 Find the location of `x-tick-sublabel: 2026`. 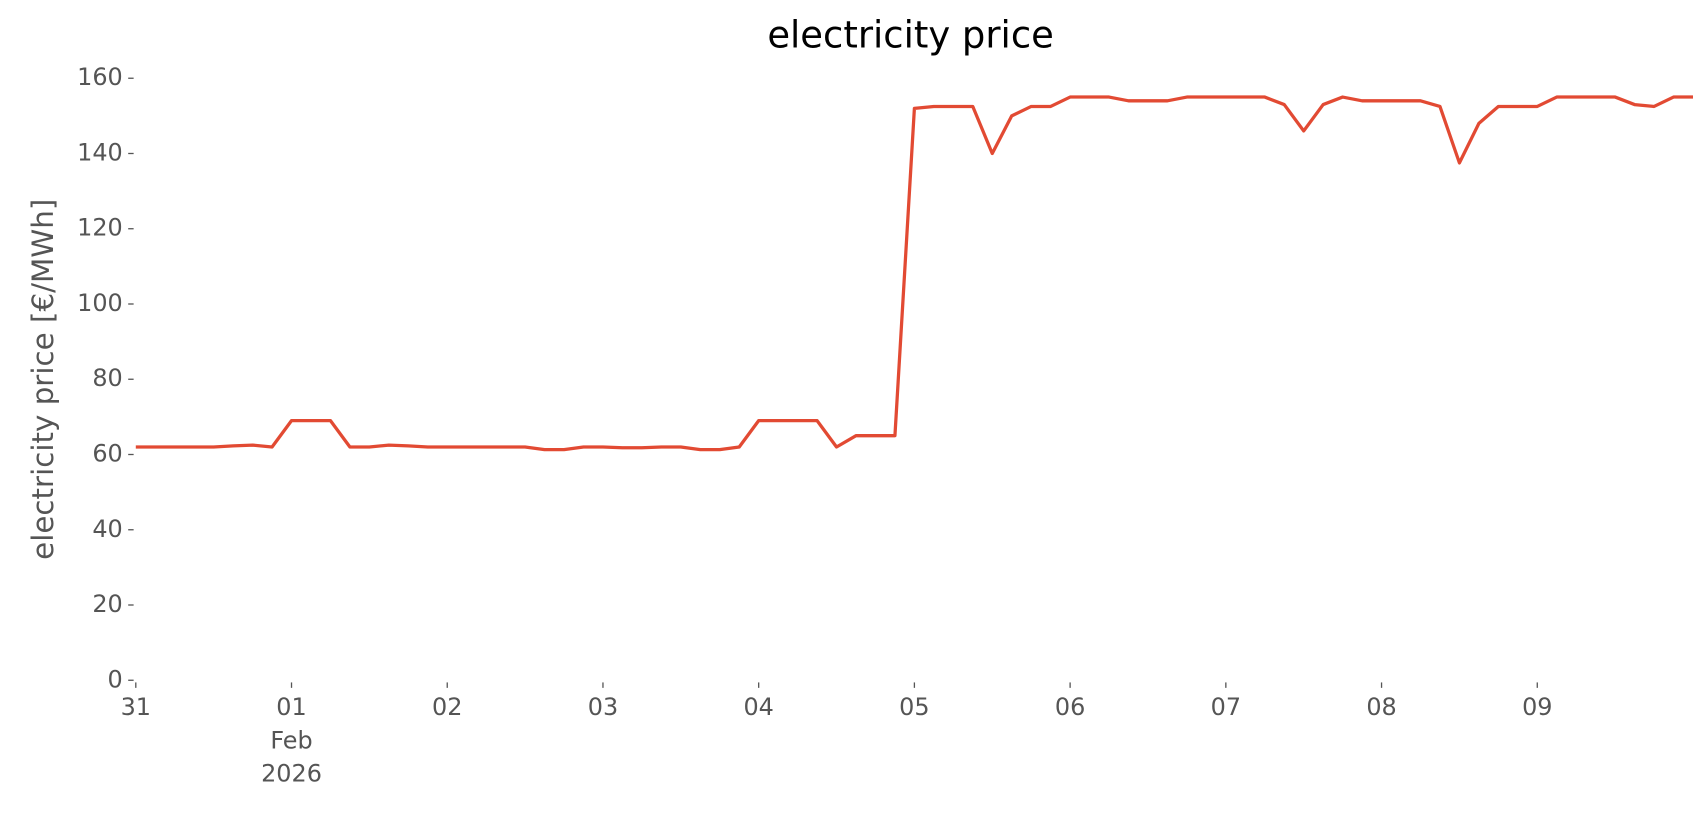

x-tick-sublabel: 2026 is located at coordinates (291, 773).